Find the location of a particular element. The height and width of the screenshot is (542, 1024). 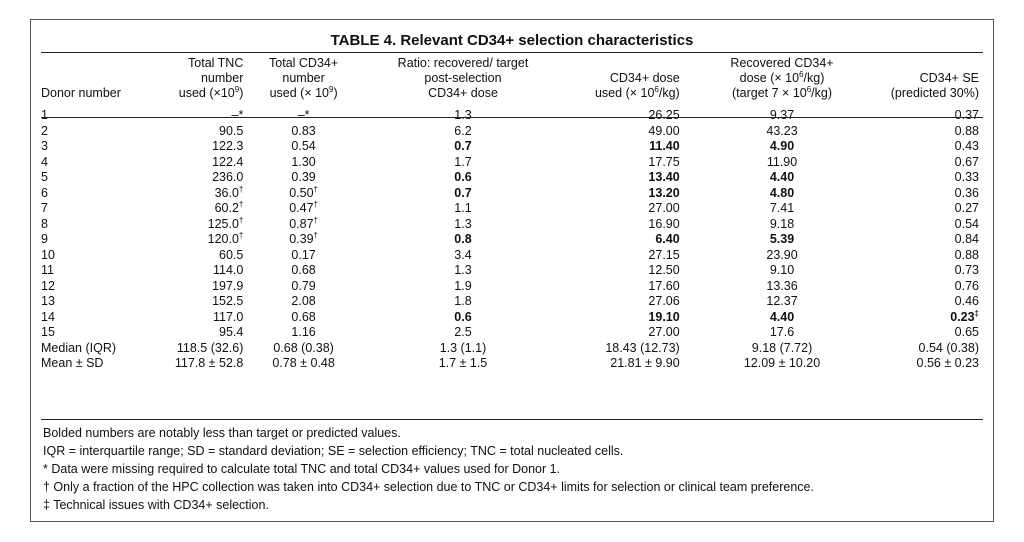

cell-value: 1.1 is located at coordinates (463, 208).